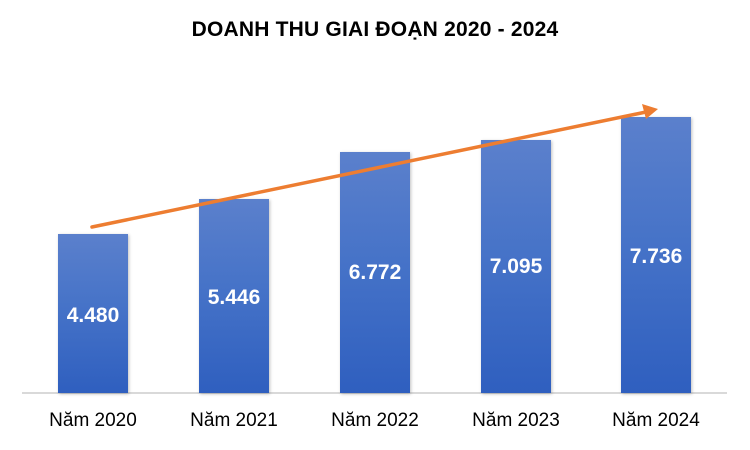 This screenshot has height=450, width=750. Describe the element at coordinates (516, 420) in the screenshot. I see `x-tick-label: Năm 2023` at that location.